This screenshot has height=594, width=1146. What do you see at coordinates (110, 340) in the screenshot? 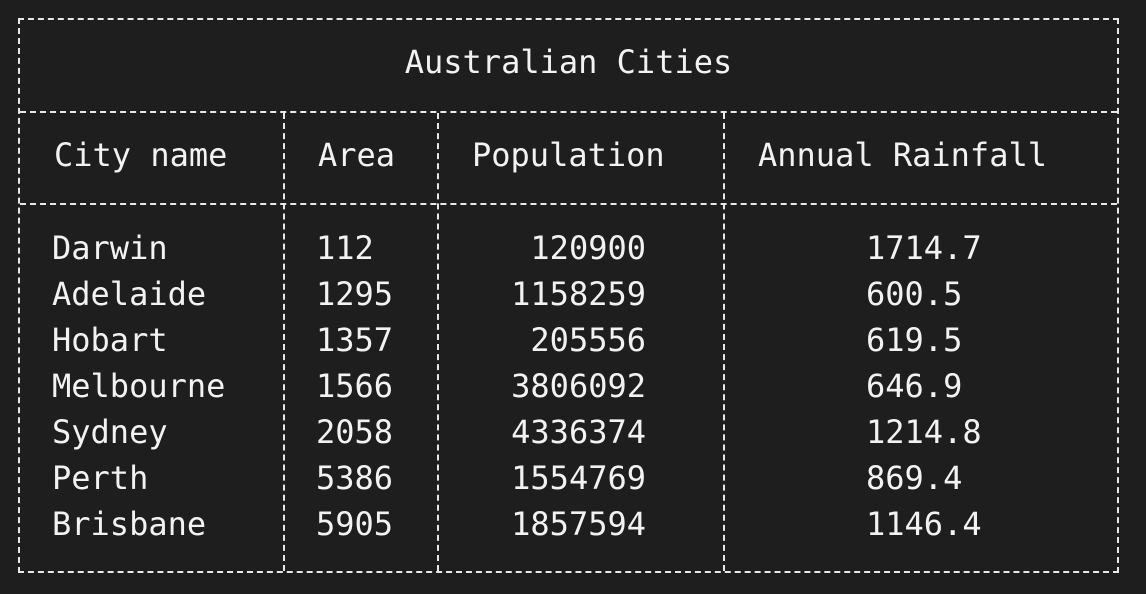
I see `table-cell: Hobart` at bounding box center [110, 340].